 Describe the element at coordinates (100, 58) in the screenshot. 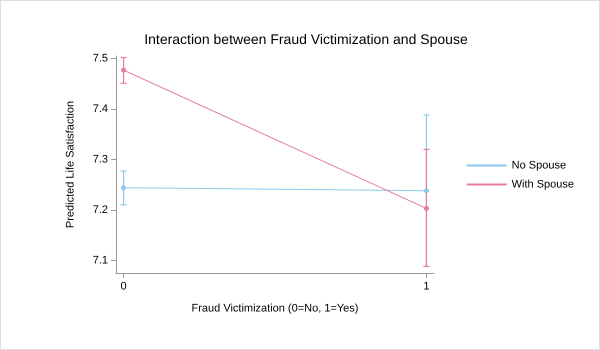

I see `y-tick-label: 7.5` at that location.